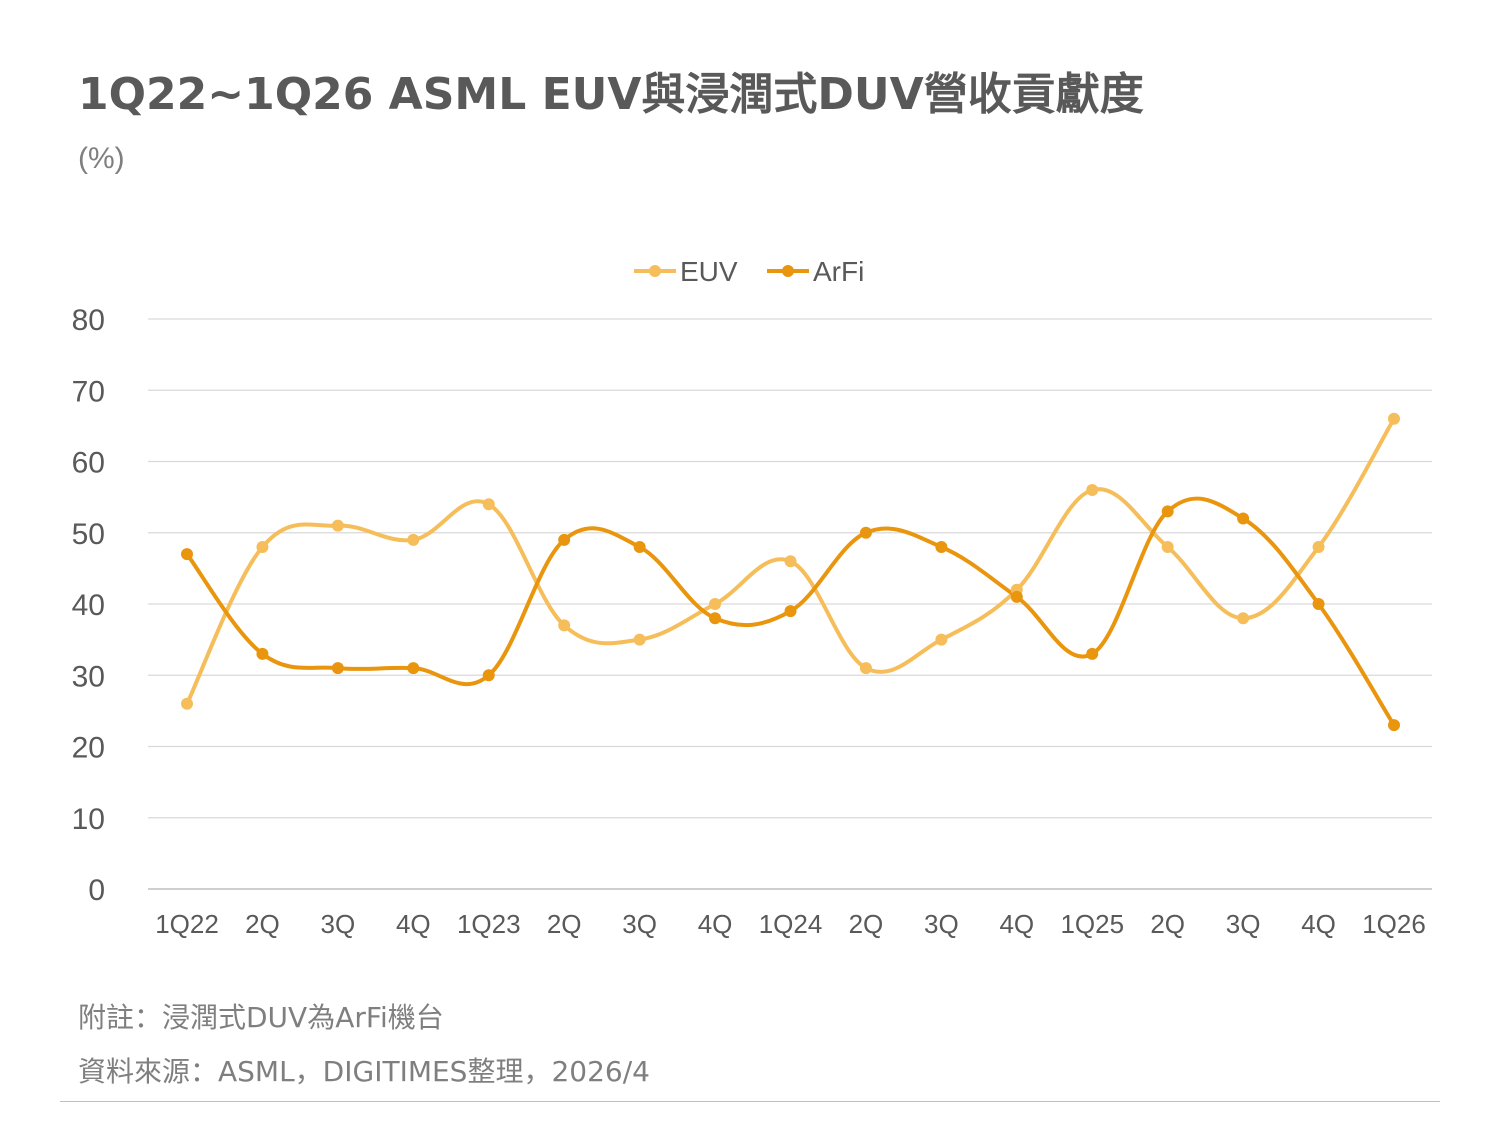  I want to click on y-tick-label: 70, so click(88, 391).